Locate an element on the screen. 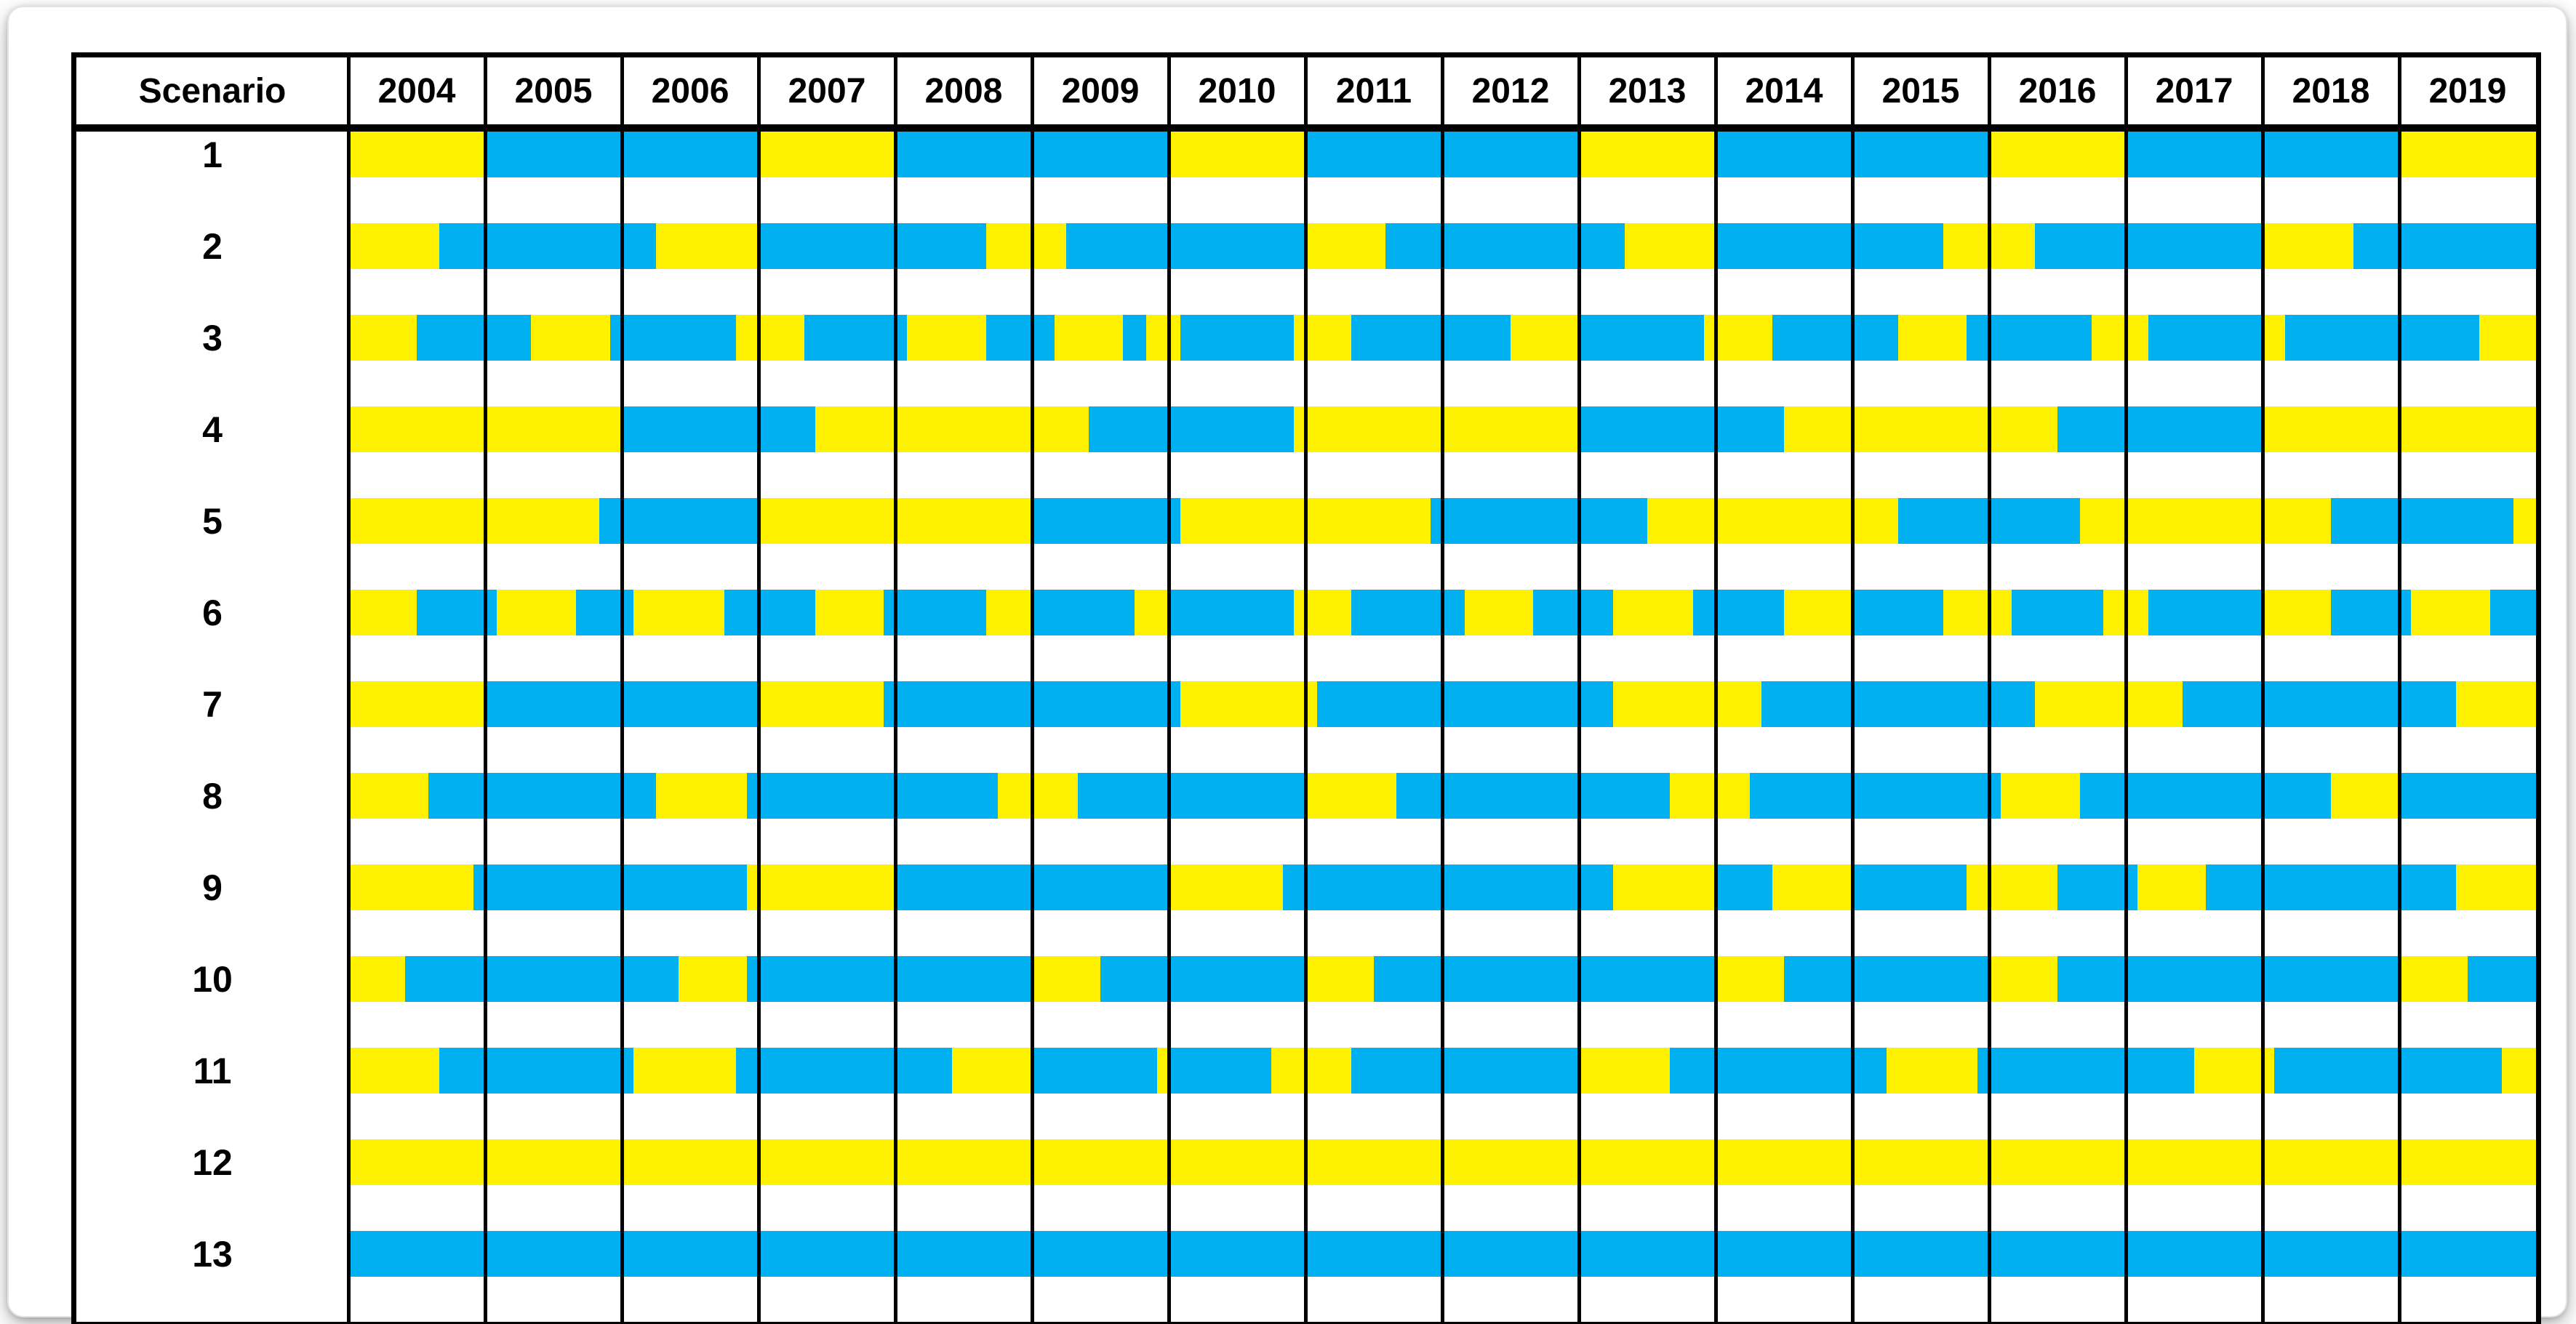 The width and height of the screenshot is (2576, 1324). scenario-2-timeline-bar is located at coordinates (1442, 246).